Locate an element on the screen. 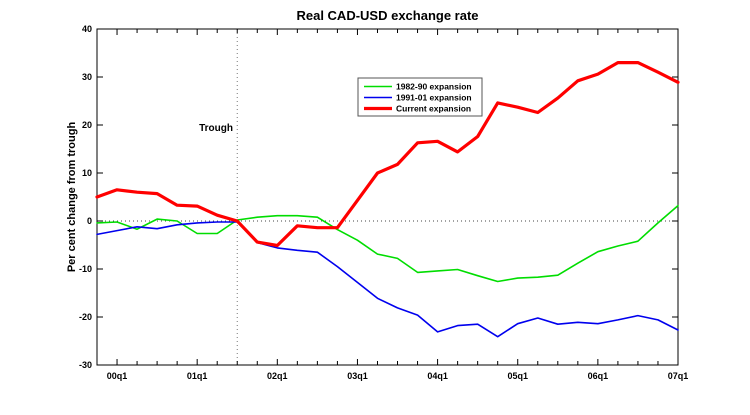 This screenshot has height=415, width=750. y-tick-label: -10 is located at coordinates (85, 269).